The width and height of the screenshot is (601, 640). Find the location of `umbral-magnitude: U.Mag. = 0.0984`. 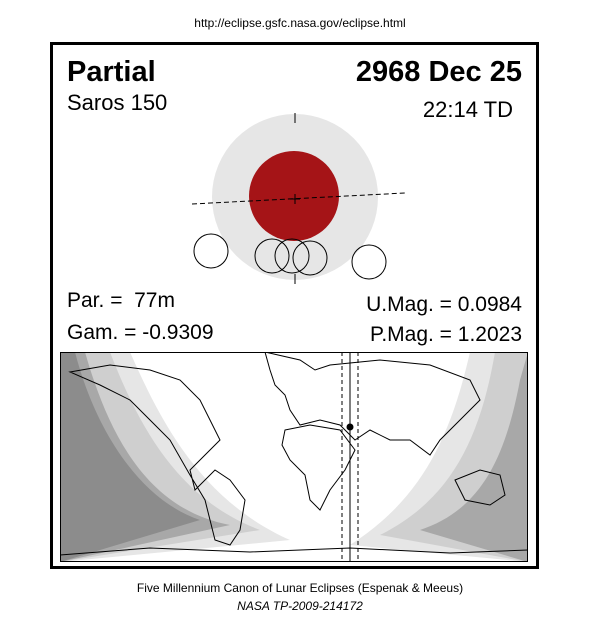

umbral-magnitude: U.Mag. = 0.0984 is located at coordinates (444, 304).